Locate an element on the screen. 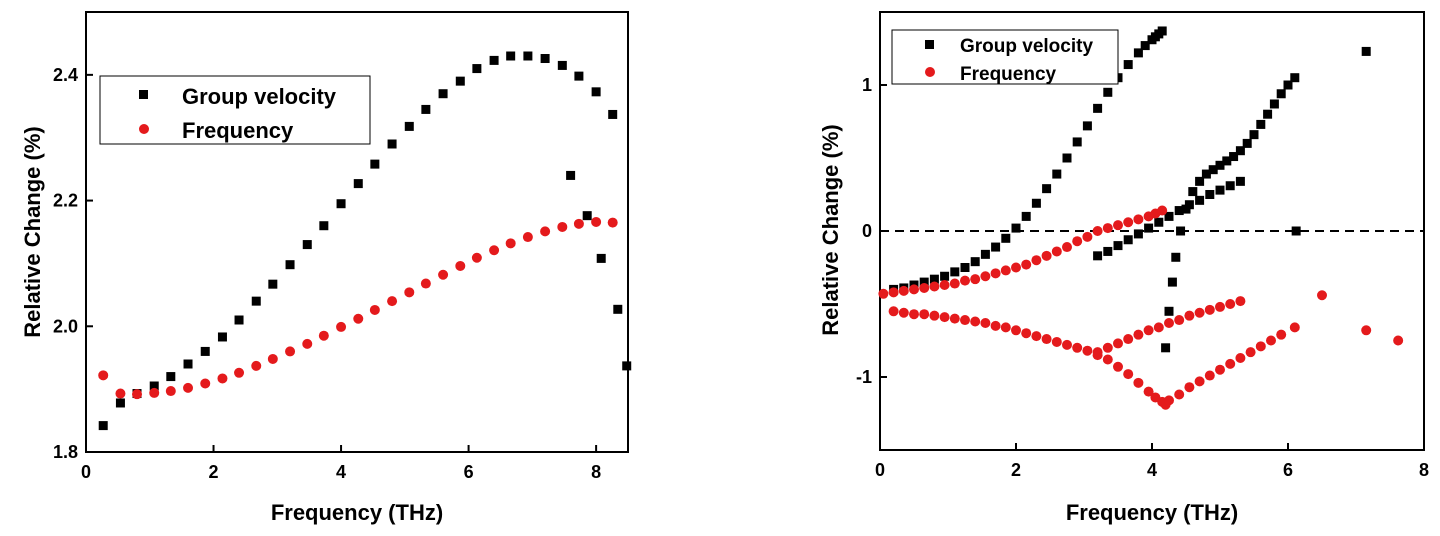  x-tick-label: 6 is located at coordinates (1288, 470).